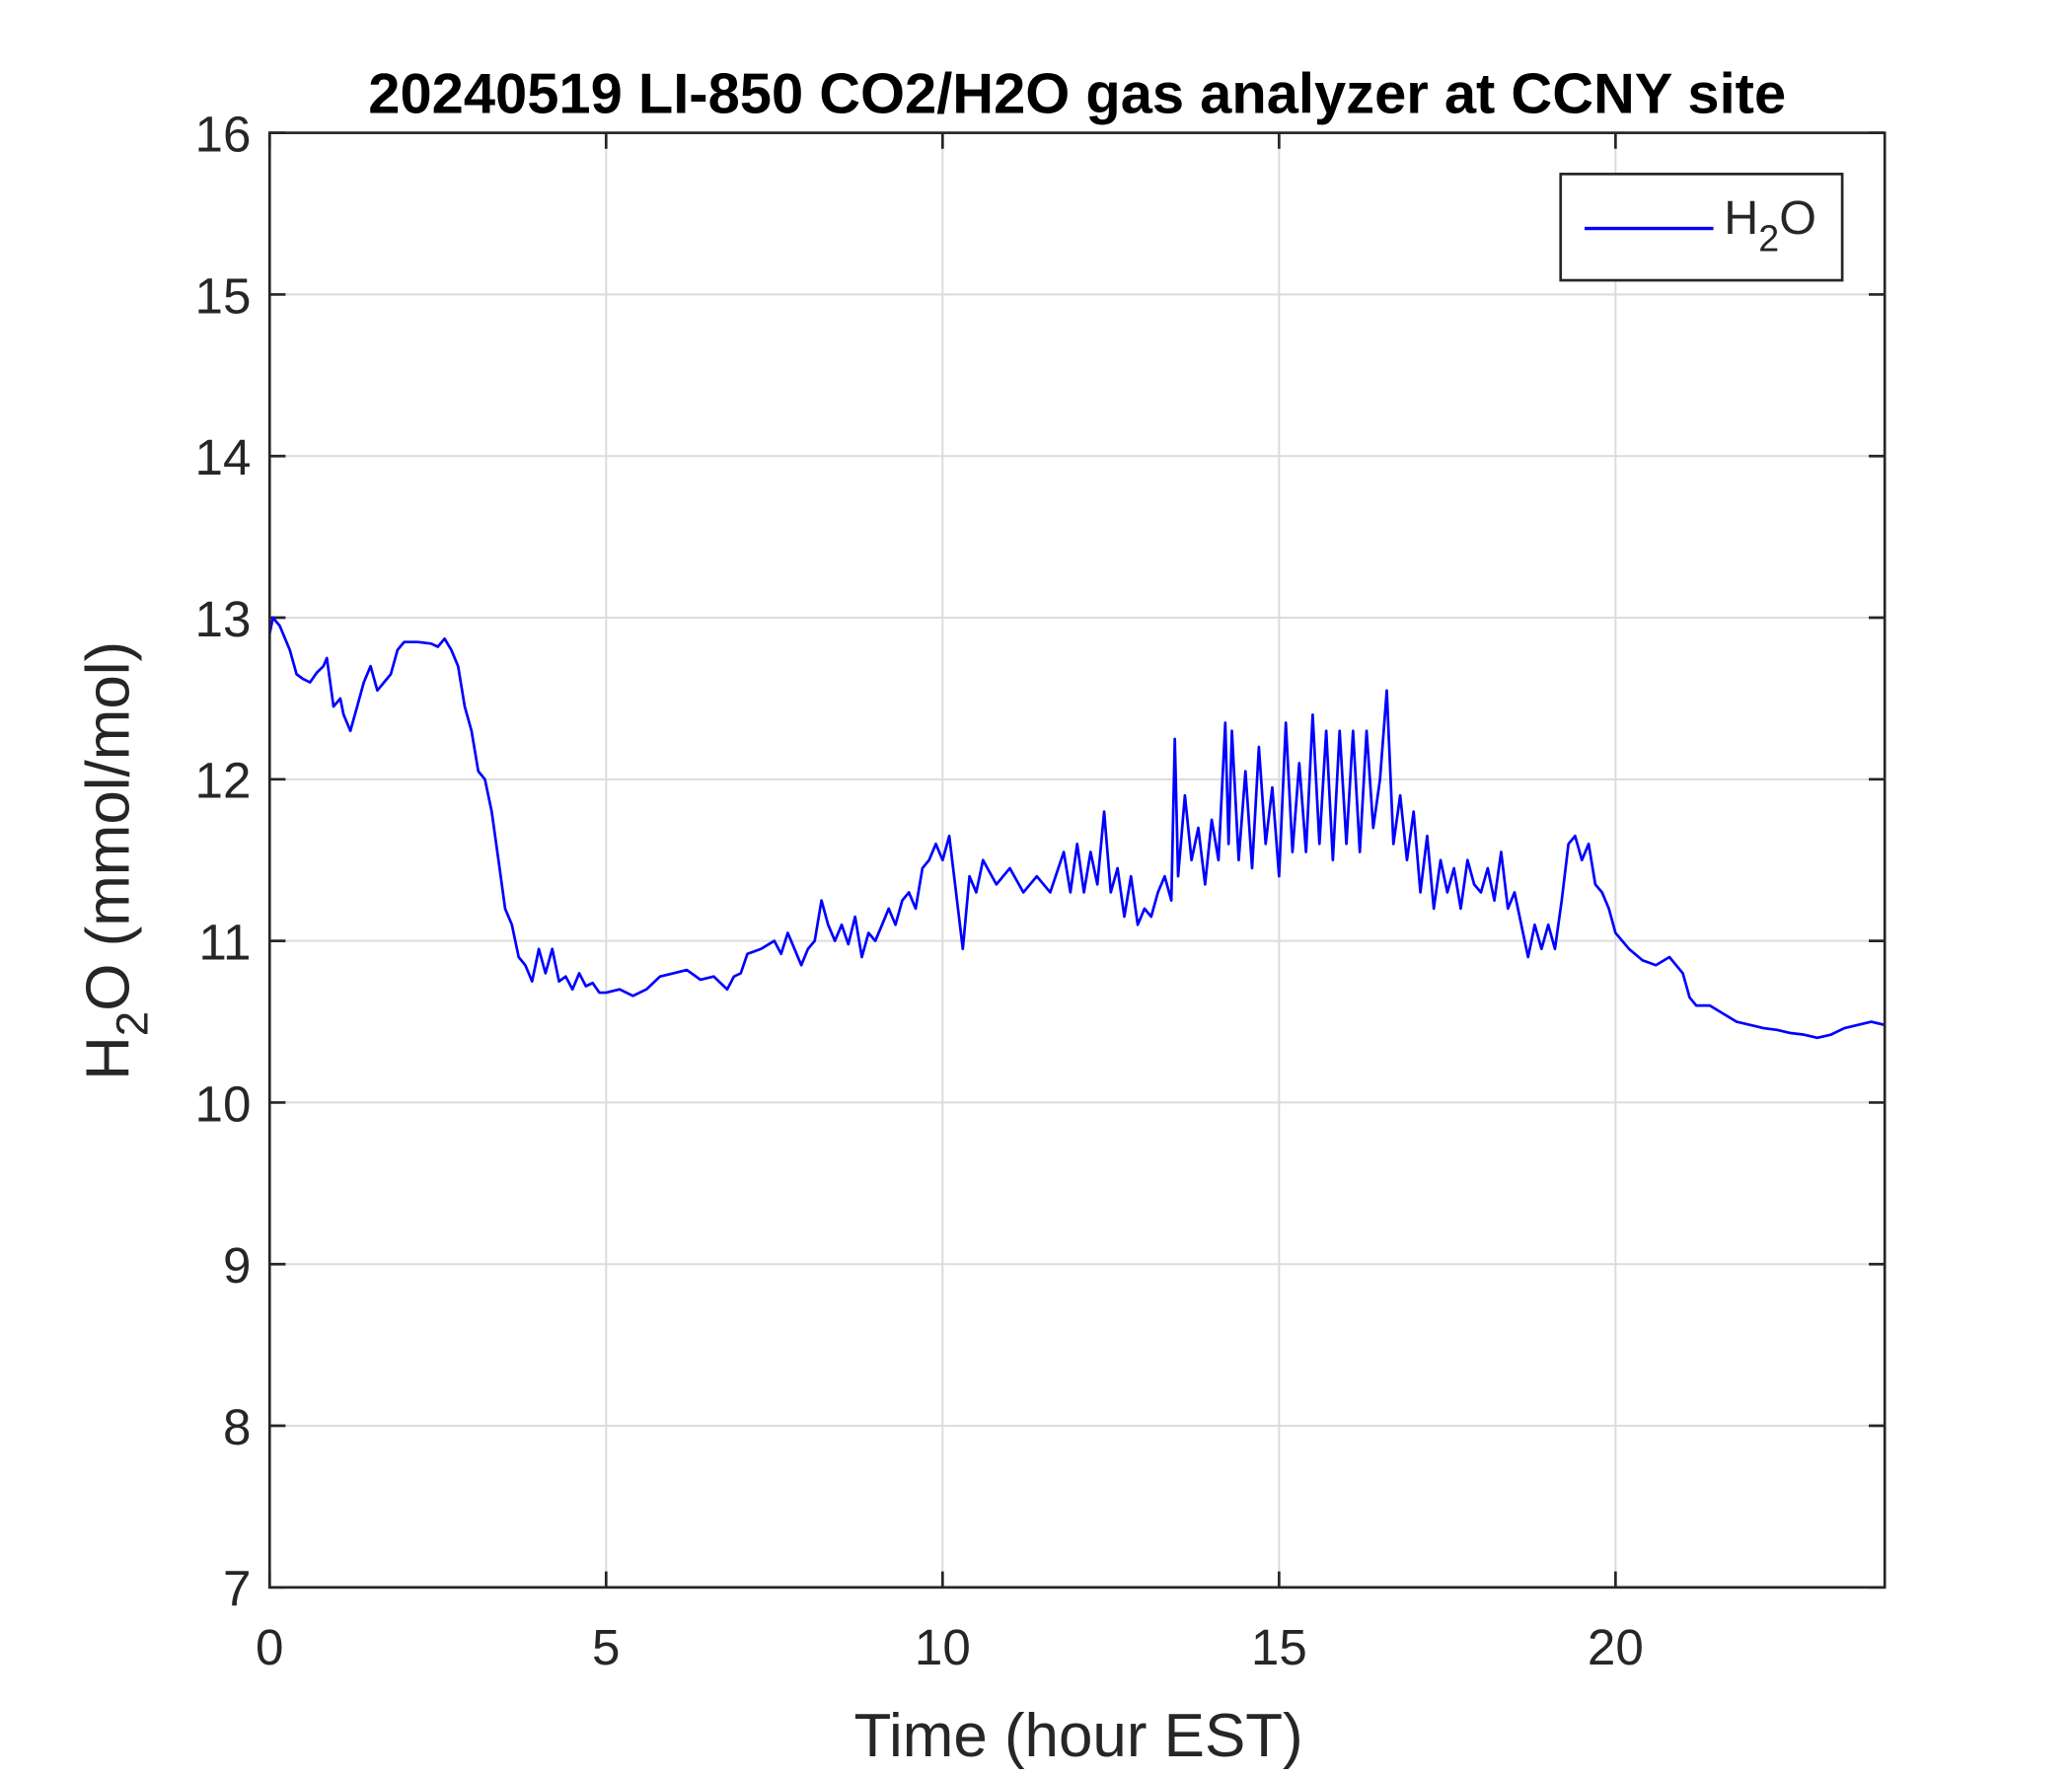 This screenshot has width=2072, height=1776. What do you see at coordinates (1616, 1647) in the screenshot?
I see `x-tick-label: 20` at bounding box center [1616, 1647].